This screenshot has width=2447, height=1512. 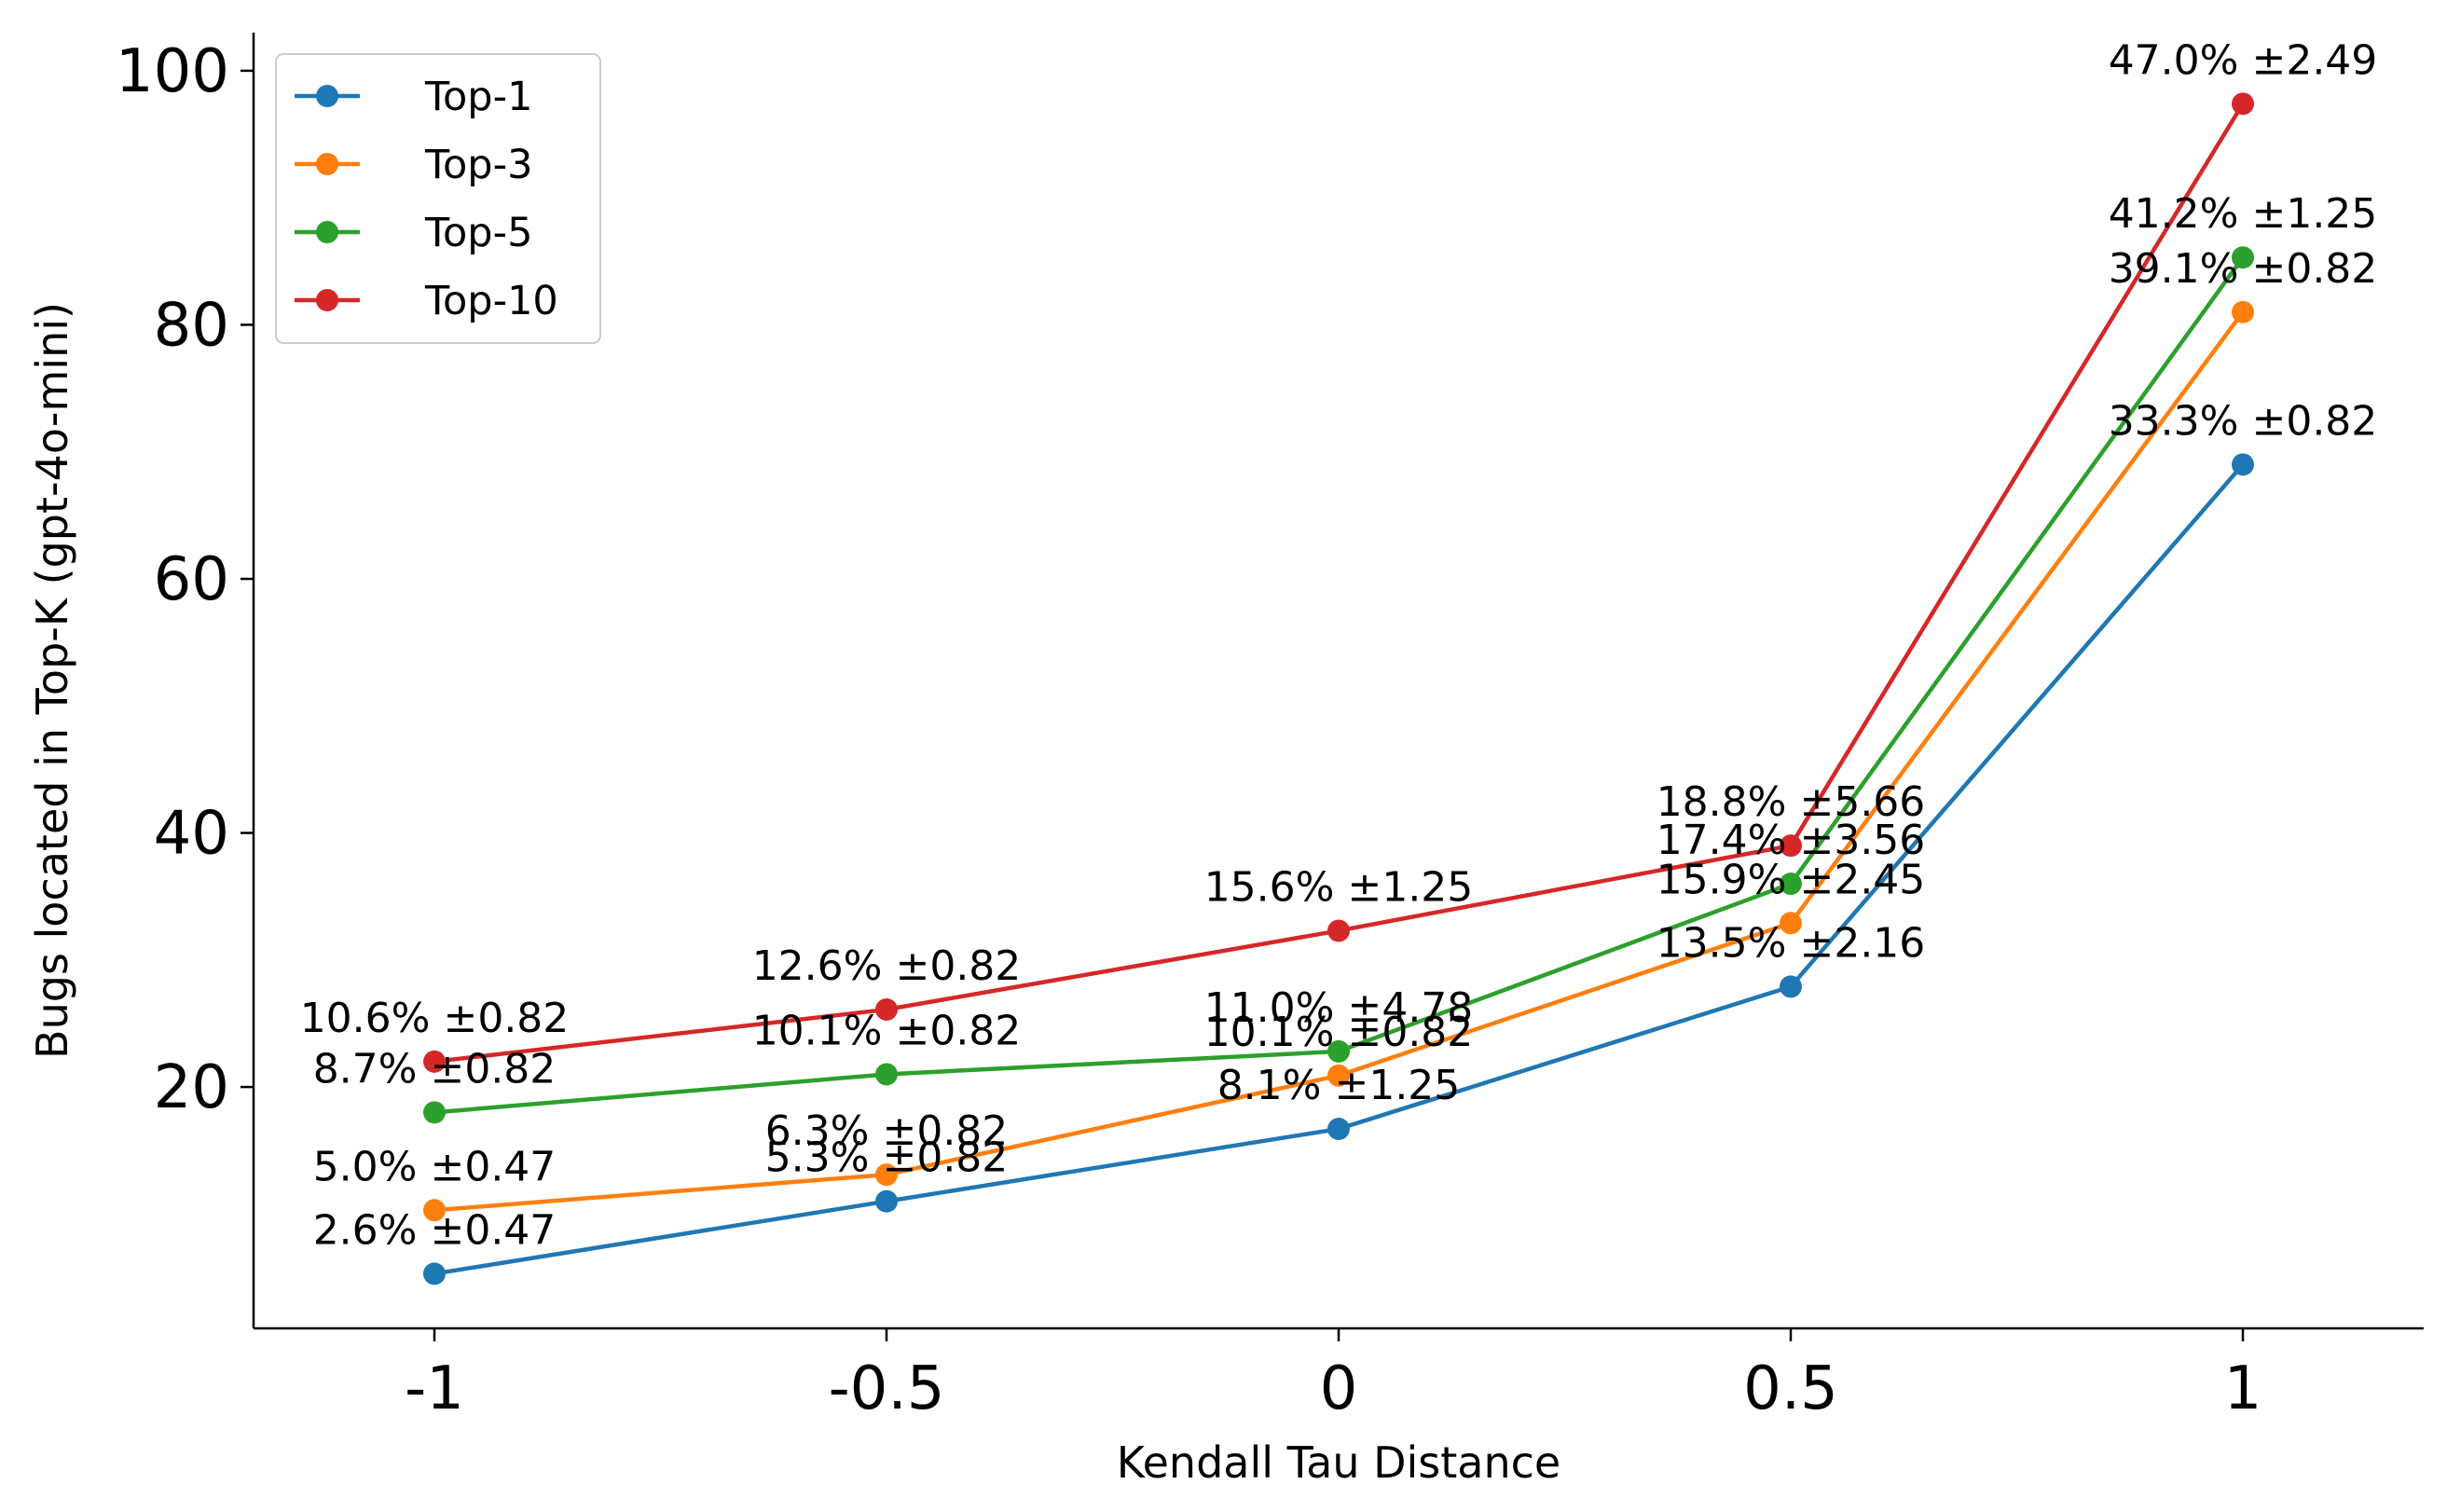 What do you see at coordinates (191, 580) in the screenshot?
I see `y-tick-label: 60` at bounding box center [191, 580].